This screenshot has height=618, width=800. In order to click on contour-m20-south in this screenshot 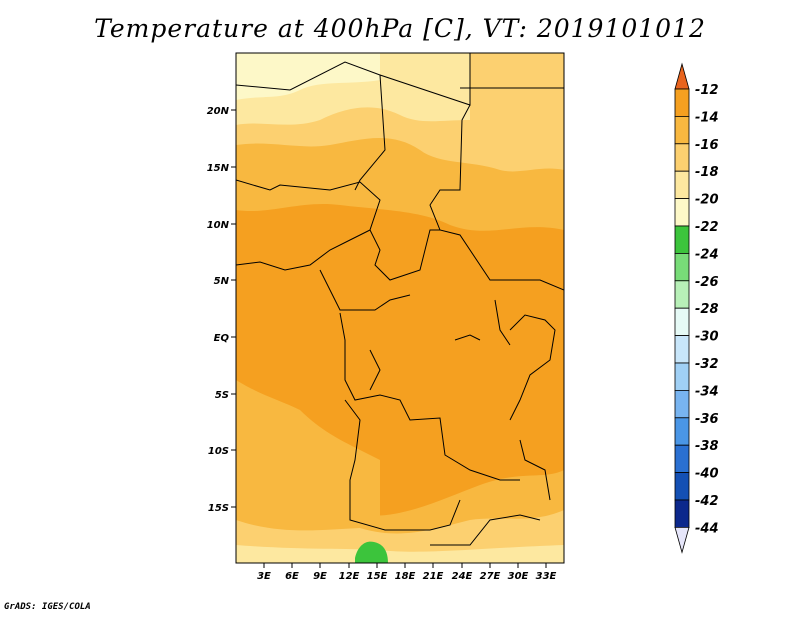, I will do `click(400, 554)`.